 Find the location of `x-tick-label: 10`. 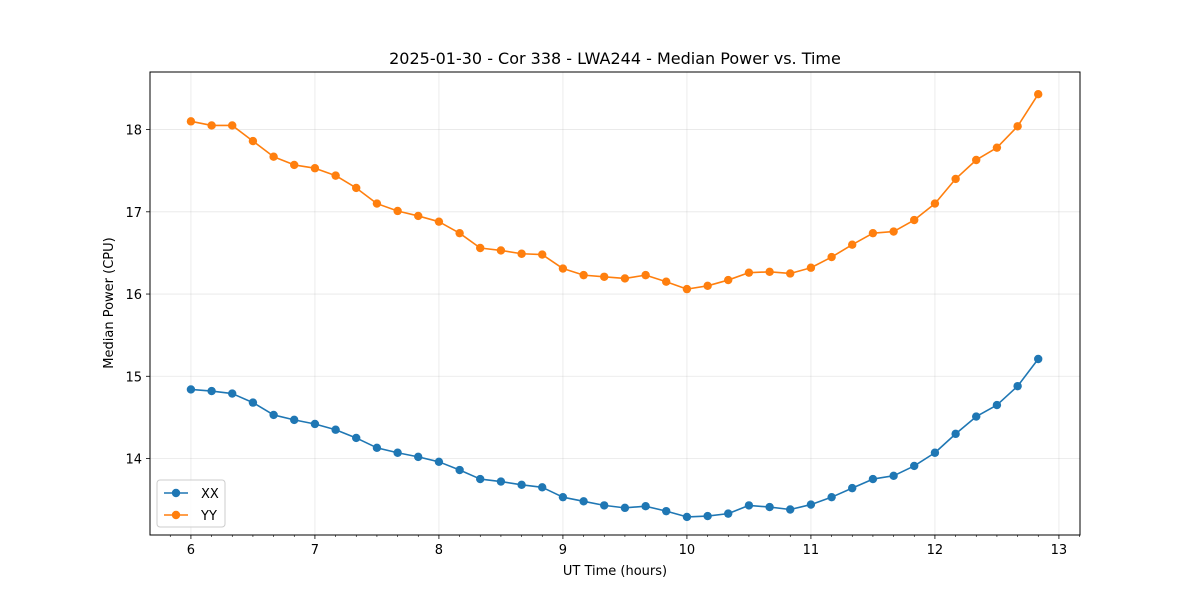

x-tick-label: 10 is located at coordinates (687, 550).